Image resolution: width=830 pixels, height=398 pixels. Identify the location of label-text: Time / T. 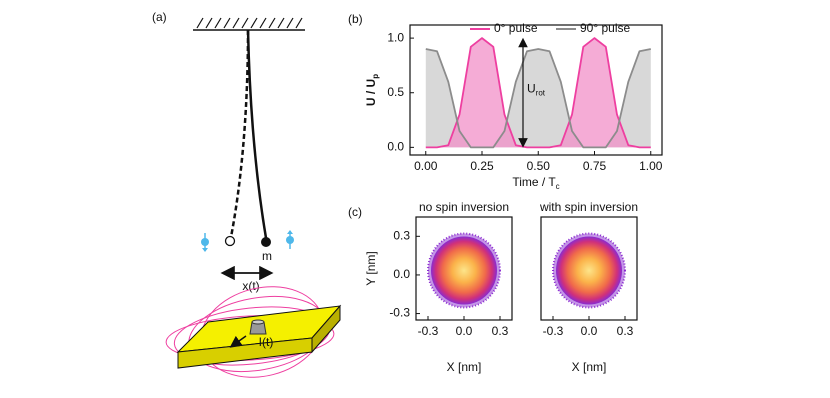
(534, 182).